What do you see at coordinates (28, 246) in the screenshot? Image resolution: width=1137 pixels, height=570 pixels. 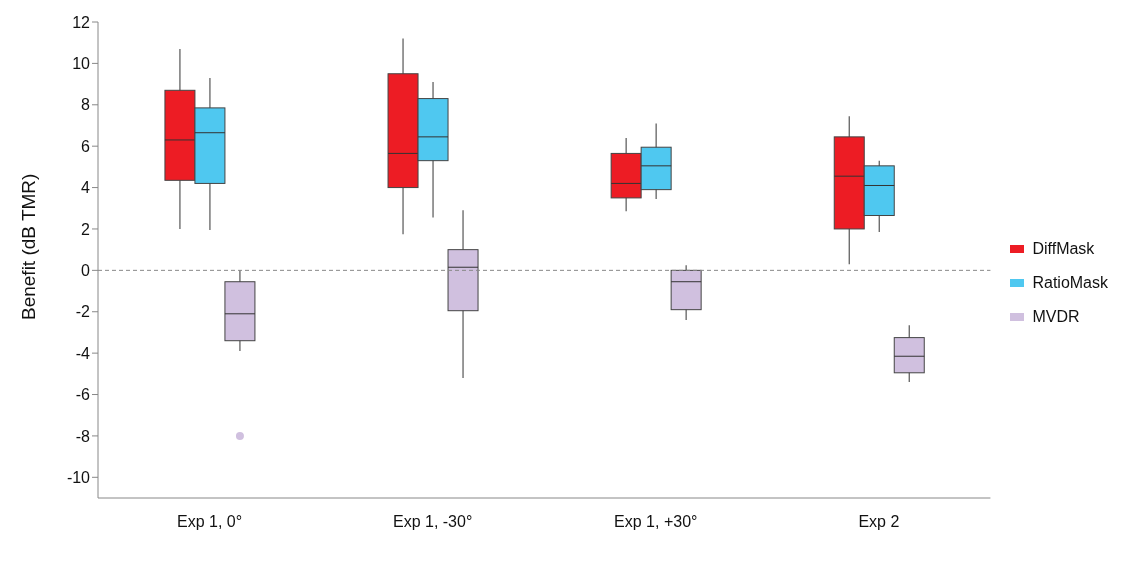 I see `y-axis-title: Benefit (dB TMR)` at bounding box center [28, 246].